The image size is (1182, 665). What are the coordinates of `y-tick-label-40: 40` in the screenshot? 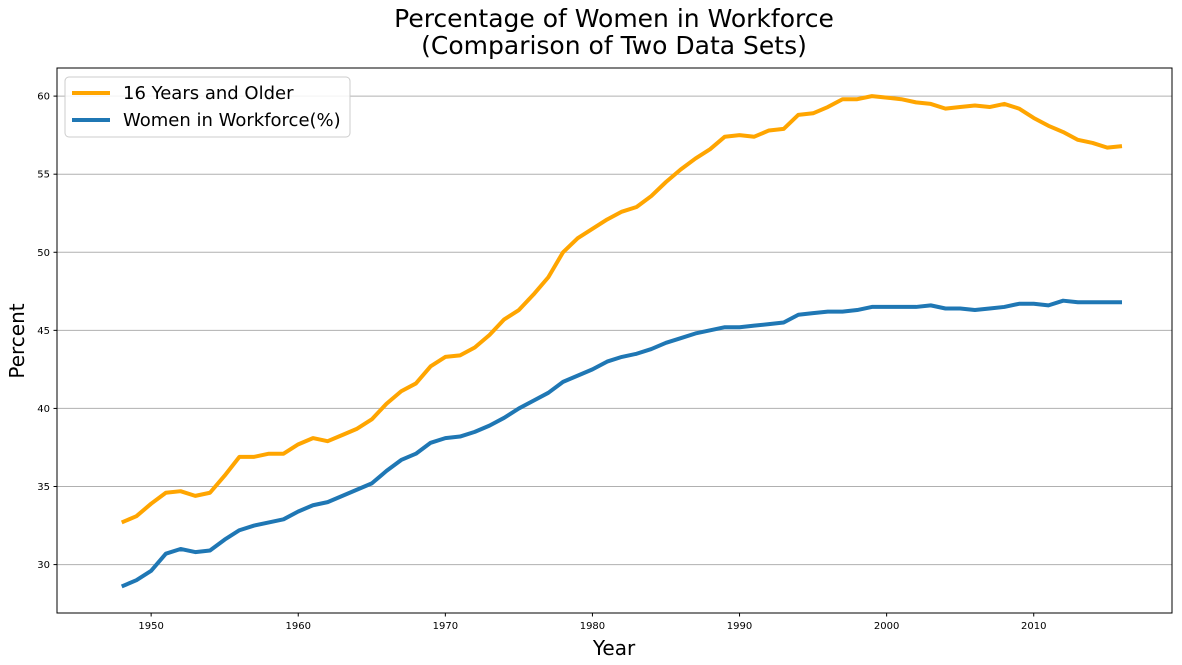 It's located at (43, 409).